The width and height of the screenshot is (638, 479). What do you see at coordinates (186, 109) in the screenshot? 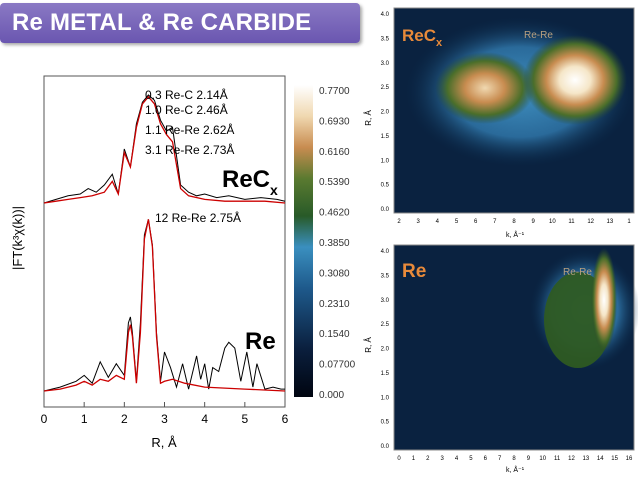
I see `recx-annotation-2: 1.0 Re-C 2.46Å` at bounding box center [186, 109].